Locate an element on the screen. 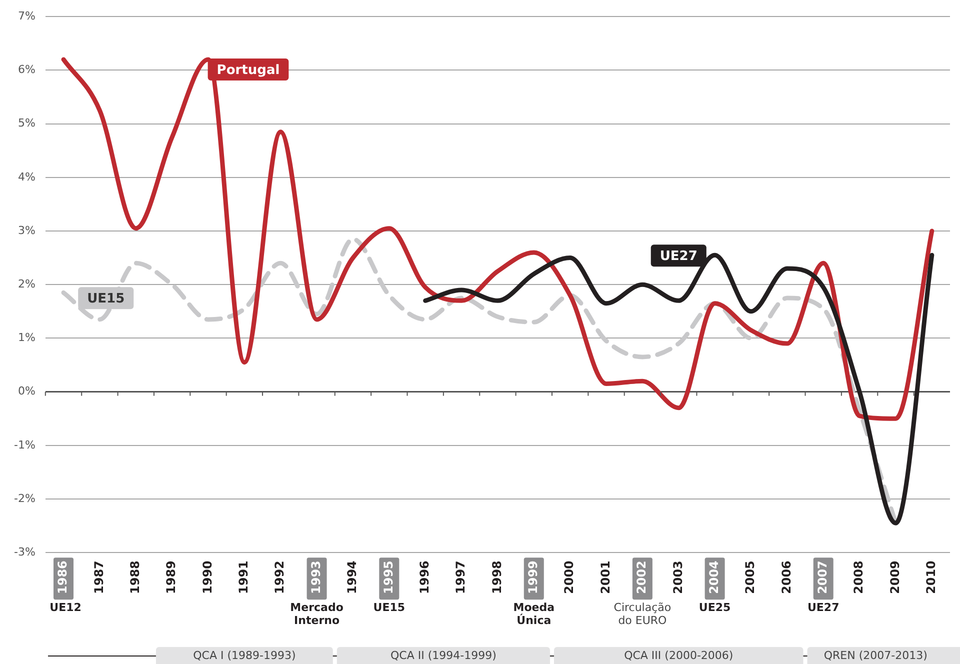  x-tick-label: 1997 is located at coordinates (461, 577).